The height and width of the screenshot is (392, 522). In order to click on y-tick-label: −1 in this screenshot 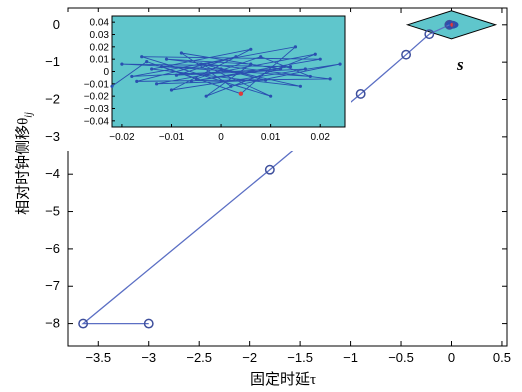, I will do `click(52, 61)`.